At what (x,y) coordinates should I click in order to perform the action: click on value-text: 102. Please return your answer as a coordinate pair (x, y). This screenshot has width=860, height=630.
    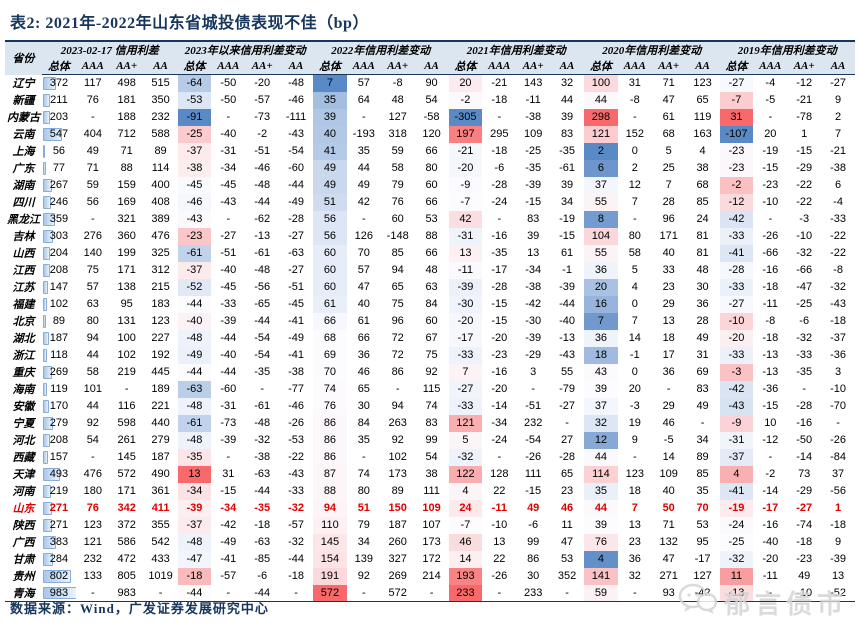
    Looking at the image, I should click on (59, 304).